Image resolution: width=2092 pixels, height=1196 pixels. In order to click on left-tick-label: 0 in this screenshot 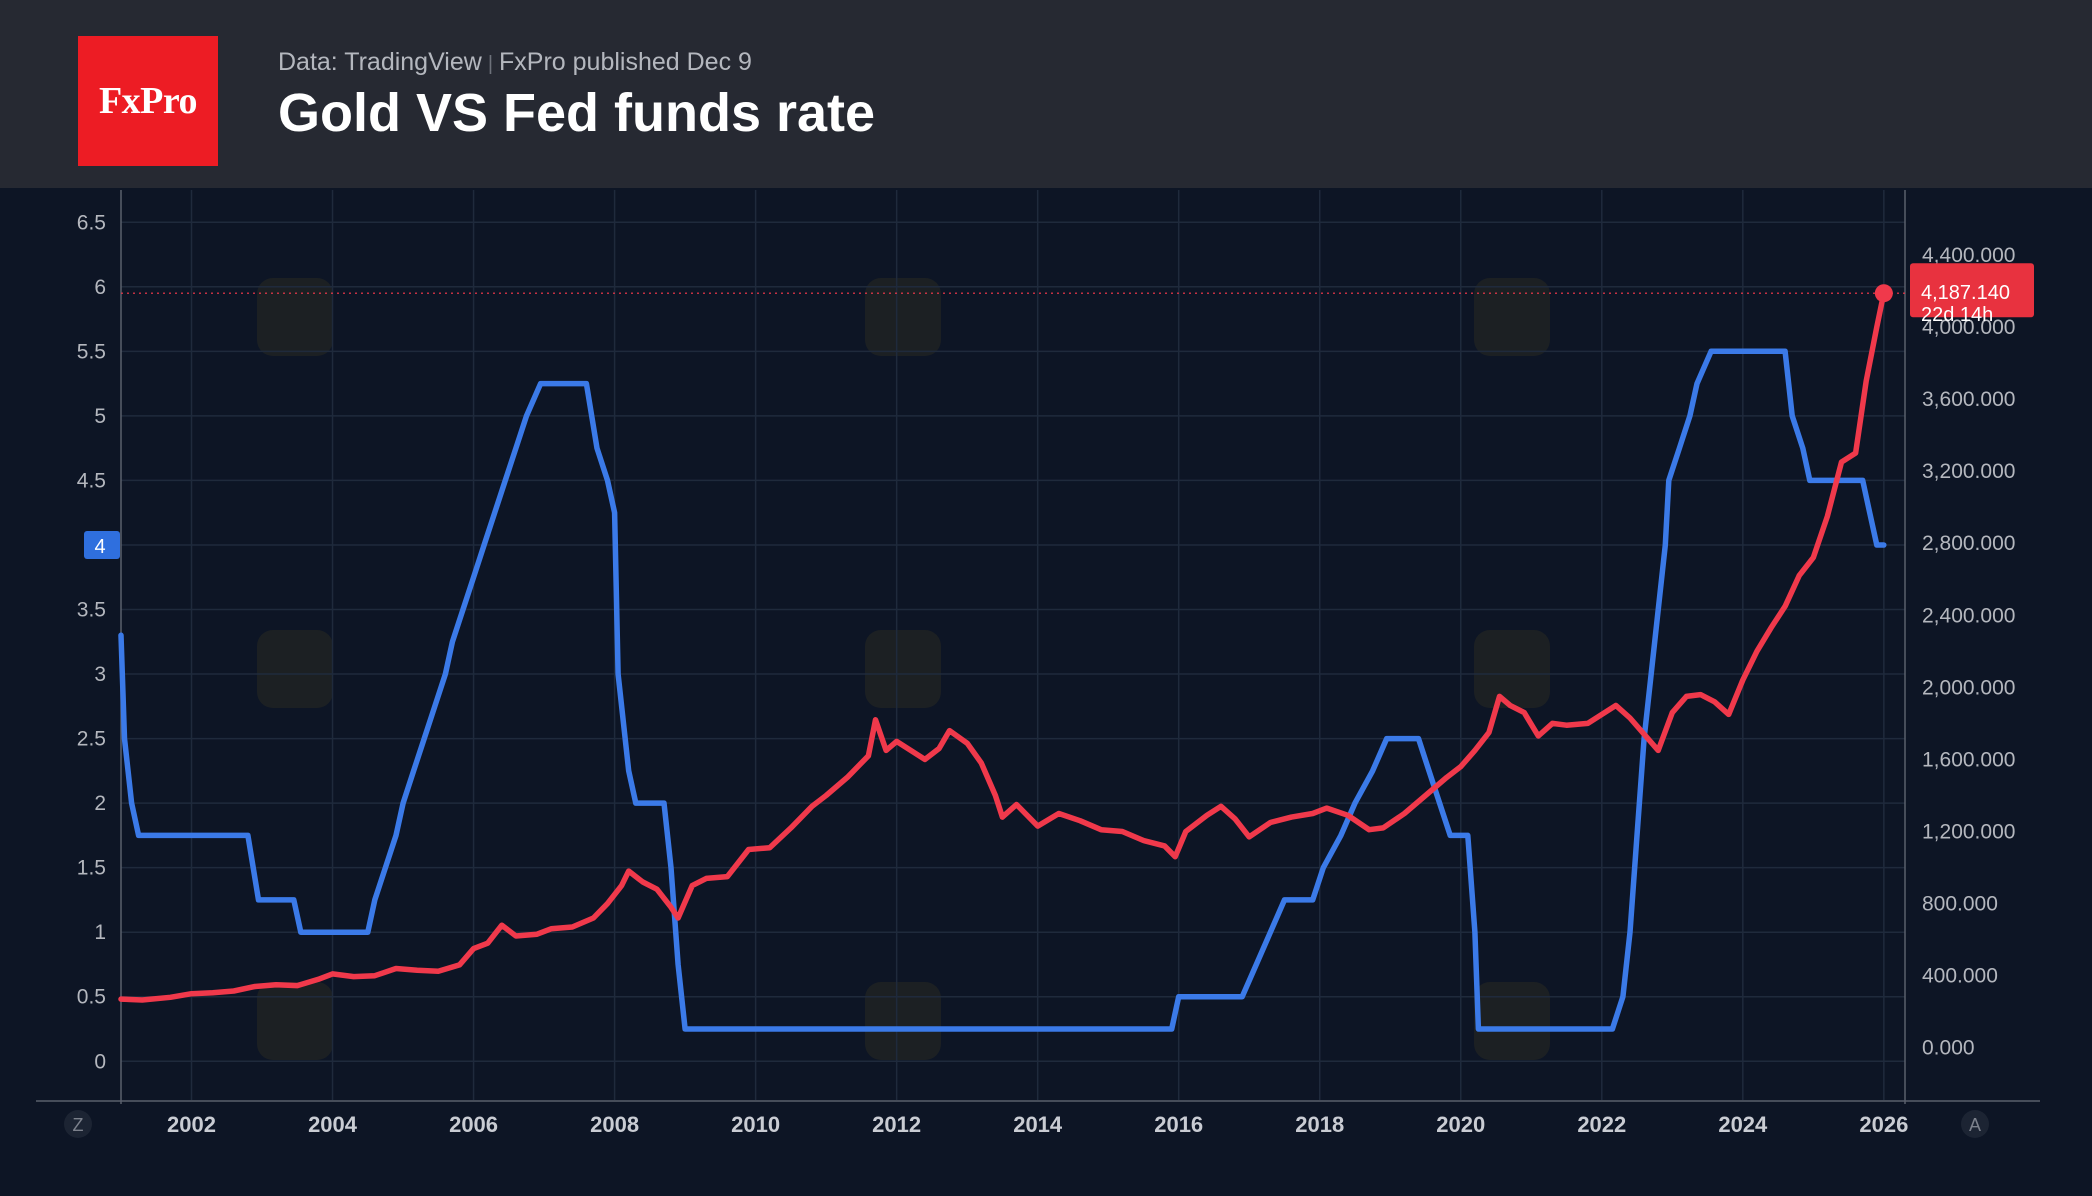, I will do `click(100, 1061)`.